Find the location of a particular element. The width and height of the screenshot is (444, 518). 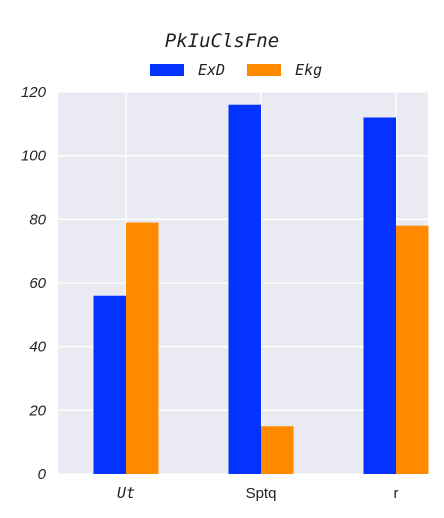

x-tick-label-1: Sptq is located at coordinates (261, 493).